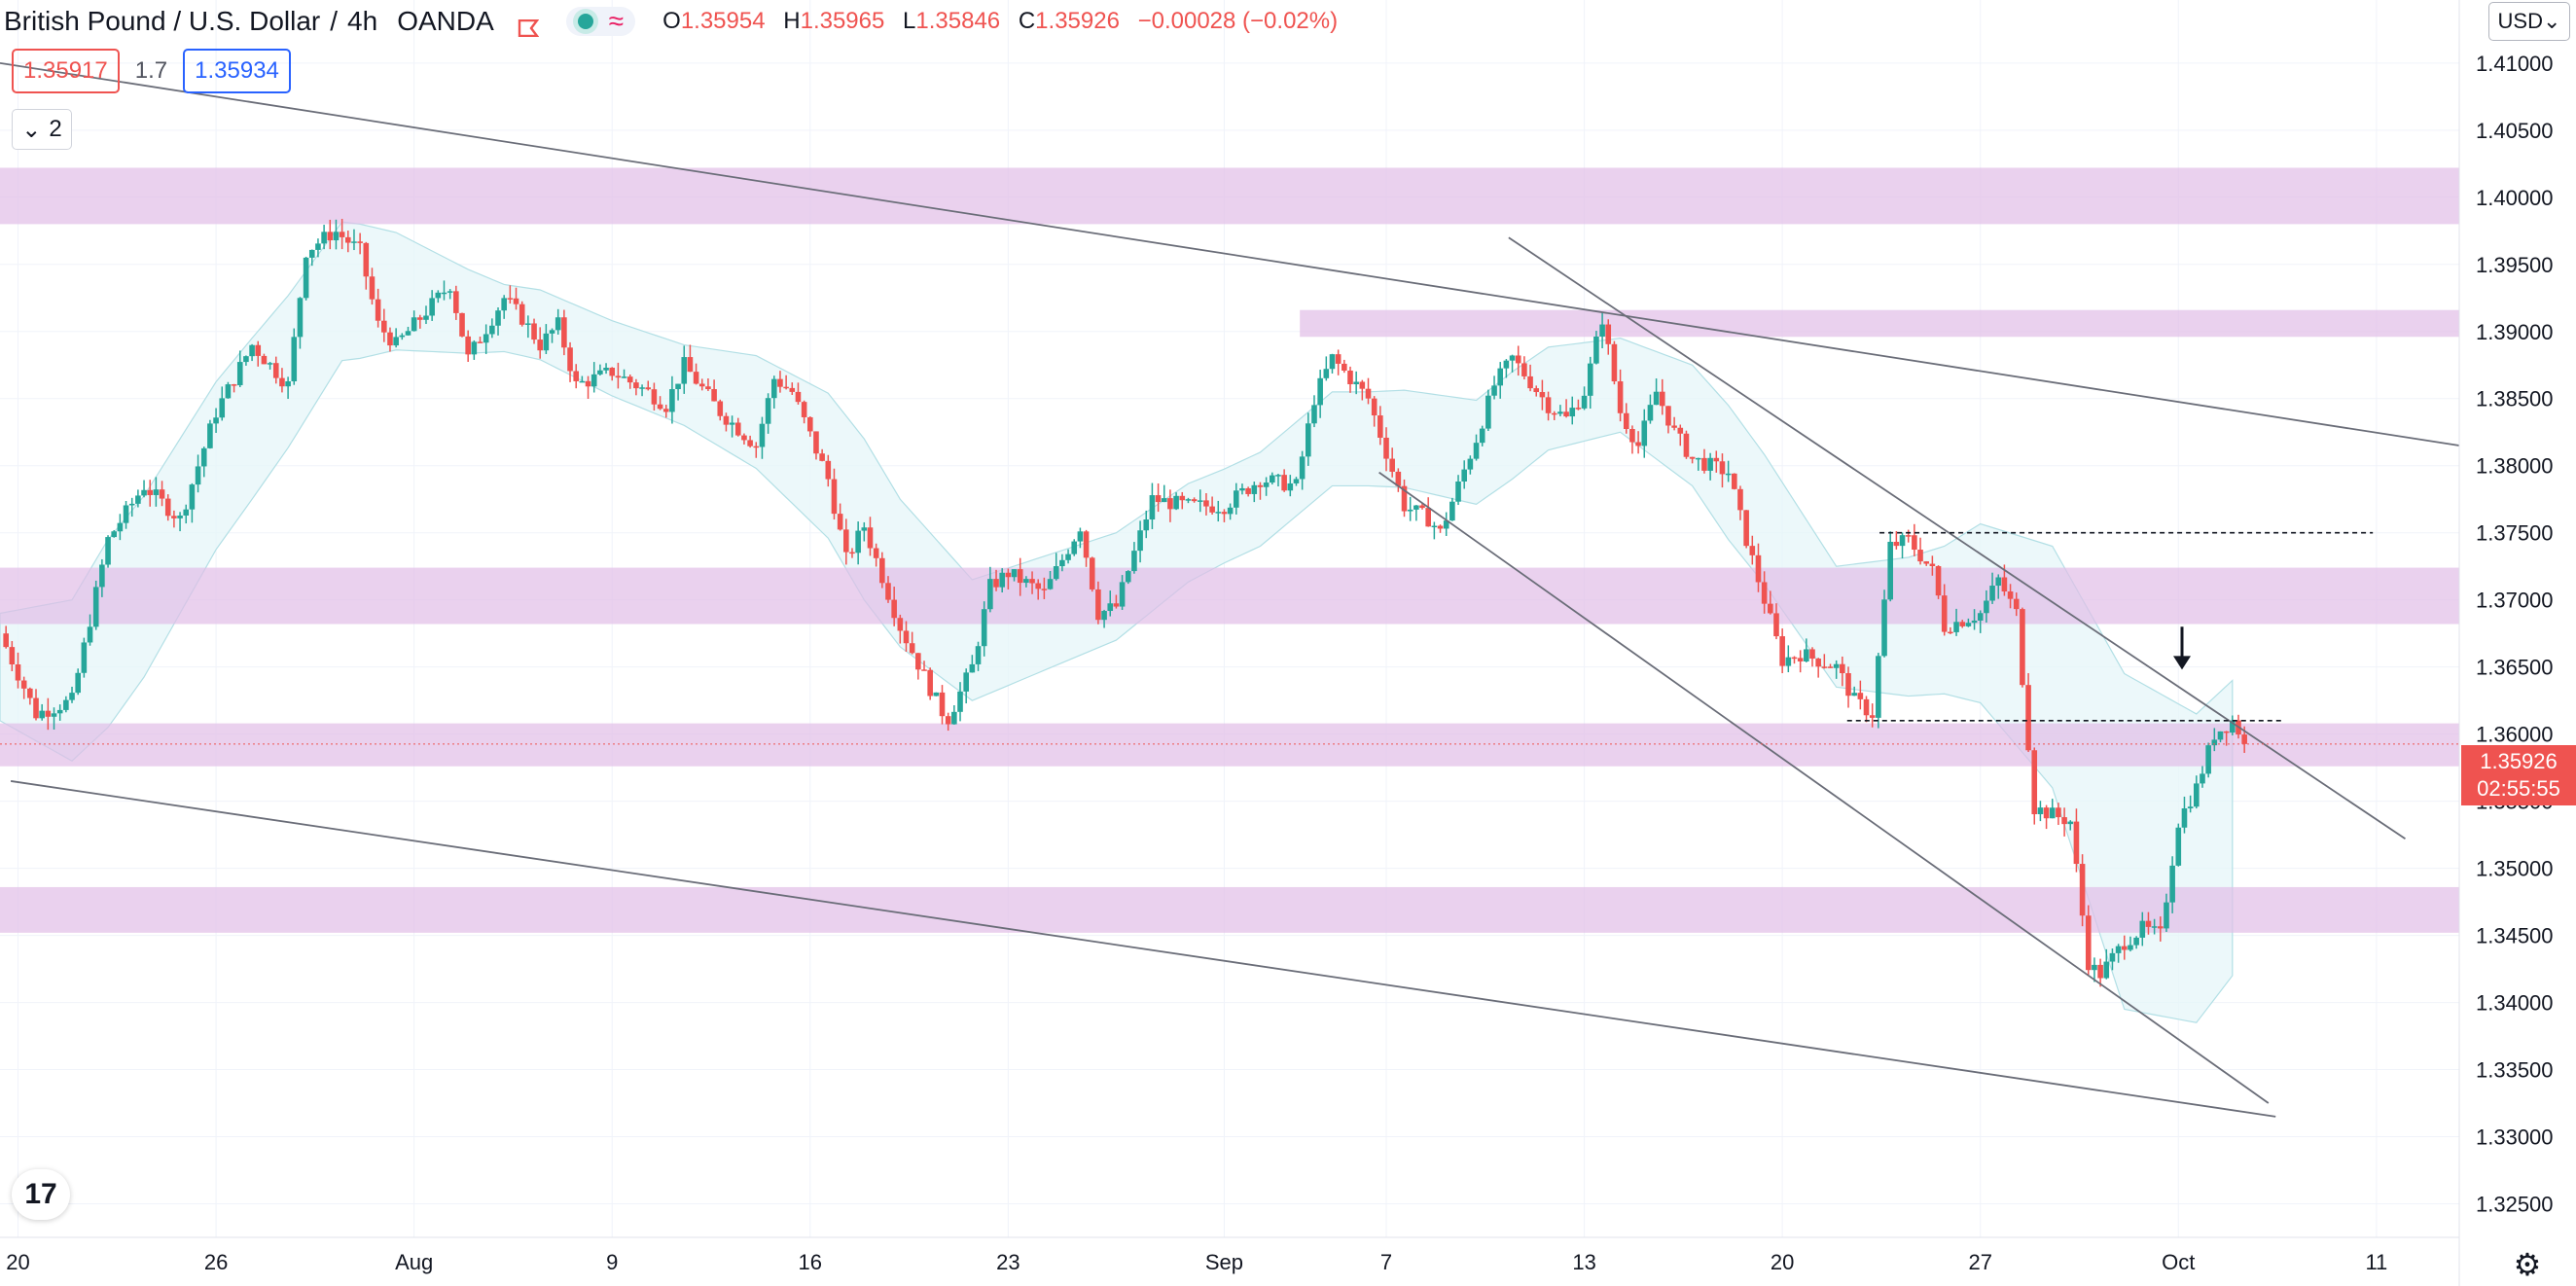 This screenshot has width=2576, height=1286. I want to click on price-tick-label: 1.41000, so click(2515, 64).